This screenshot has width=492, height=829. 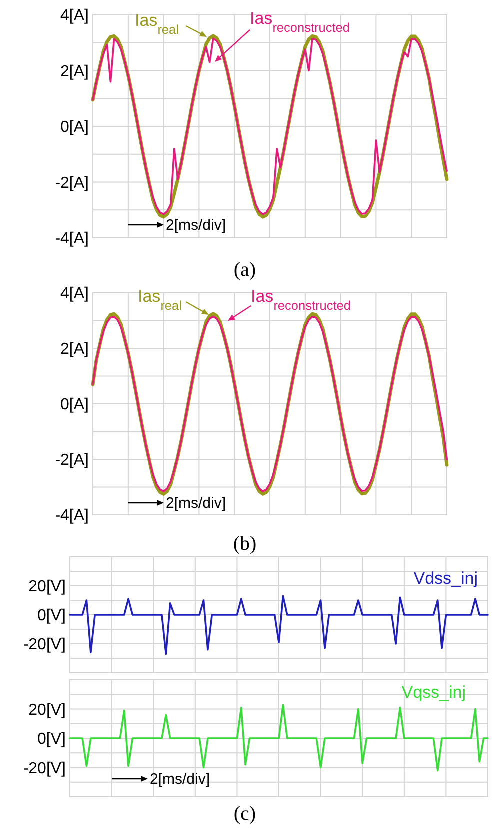 I want to click on series-label: Vdss_inj, so click(x=446, y=578).